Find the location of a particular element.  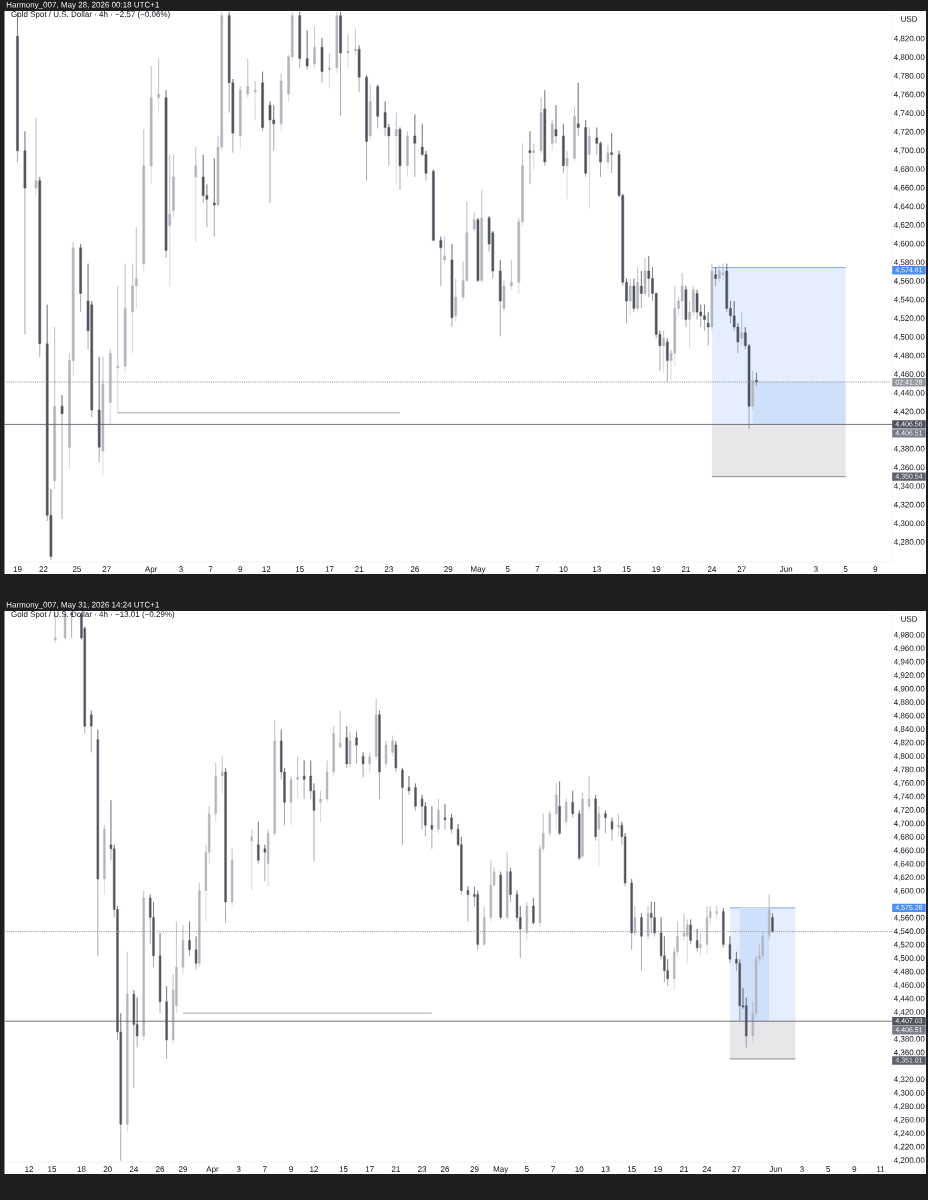

y-tick-label: 4,920.00 is located at coordinates (909, 675).